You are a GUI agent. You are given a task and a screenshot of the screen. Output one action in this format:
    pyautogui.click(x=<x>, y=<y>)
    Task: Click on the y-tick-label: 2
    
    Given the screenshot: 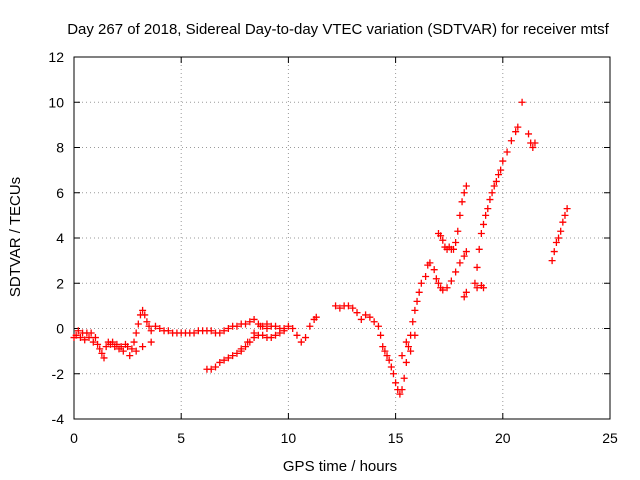 What is the action you would take?
    pyautogui.click(x=60, y=283)
    